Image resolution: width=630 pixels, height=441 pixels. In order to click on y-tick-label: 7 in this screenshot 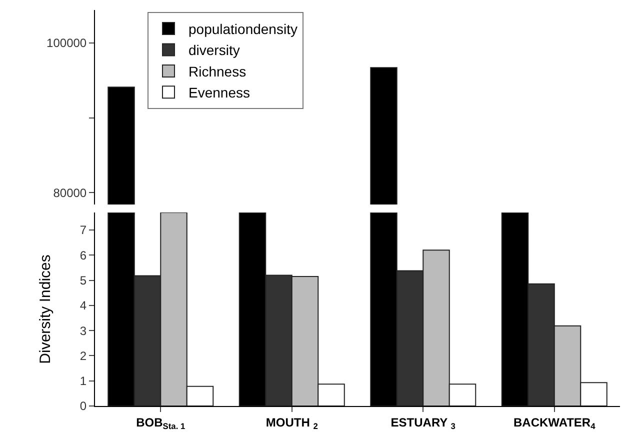, I will do `click(83, 230)`.